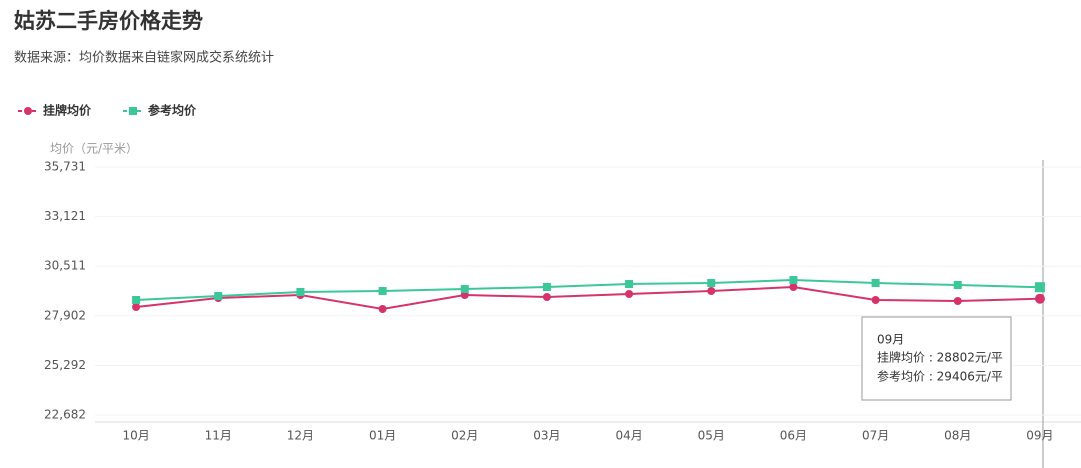 The height and width of the screenshot is (468, 1081). What do you see at coordinates (300, 436) in the screenshot?
I see `x-tick-label: 12月` at bounding box center [300, 436].